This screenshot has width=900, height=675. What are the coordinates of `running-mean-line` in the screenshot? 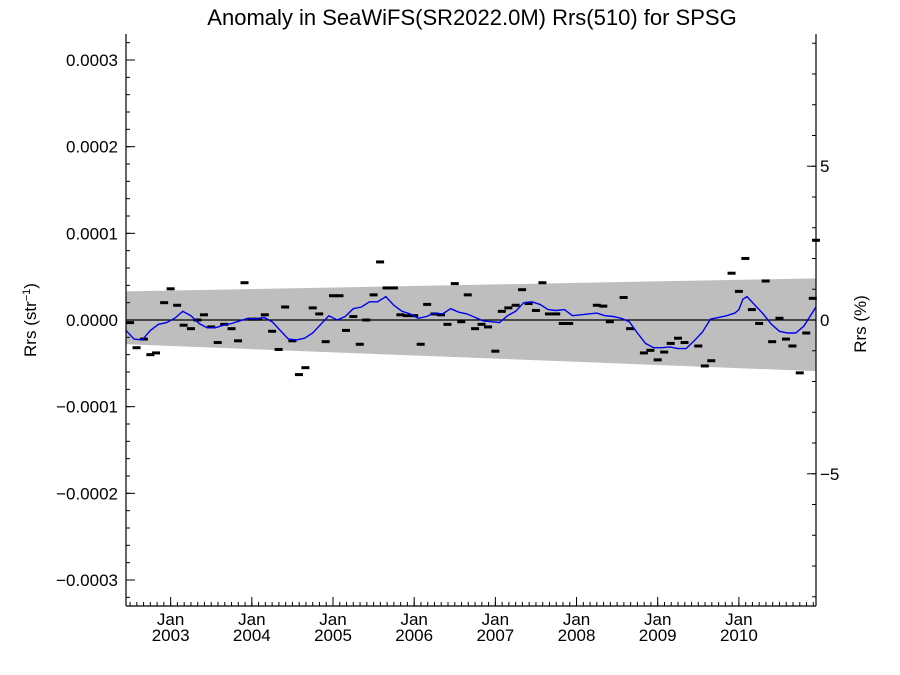 It's located at (471, 322).